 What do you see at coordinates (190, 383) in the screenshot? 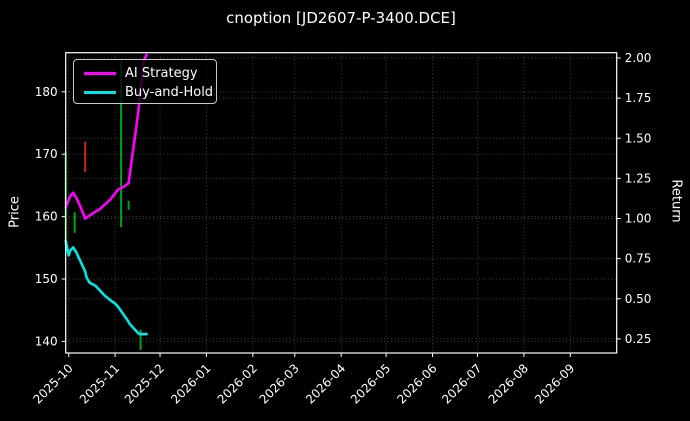
I see `x-tick-label: 2026-01` at bounding box center [190, 383].